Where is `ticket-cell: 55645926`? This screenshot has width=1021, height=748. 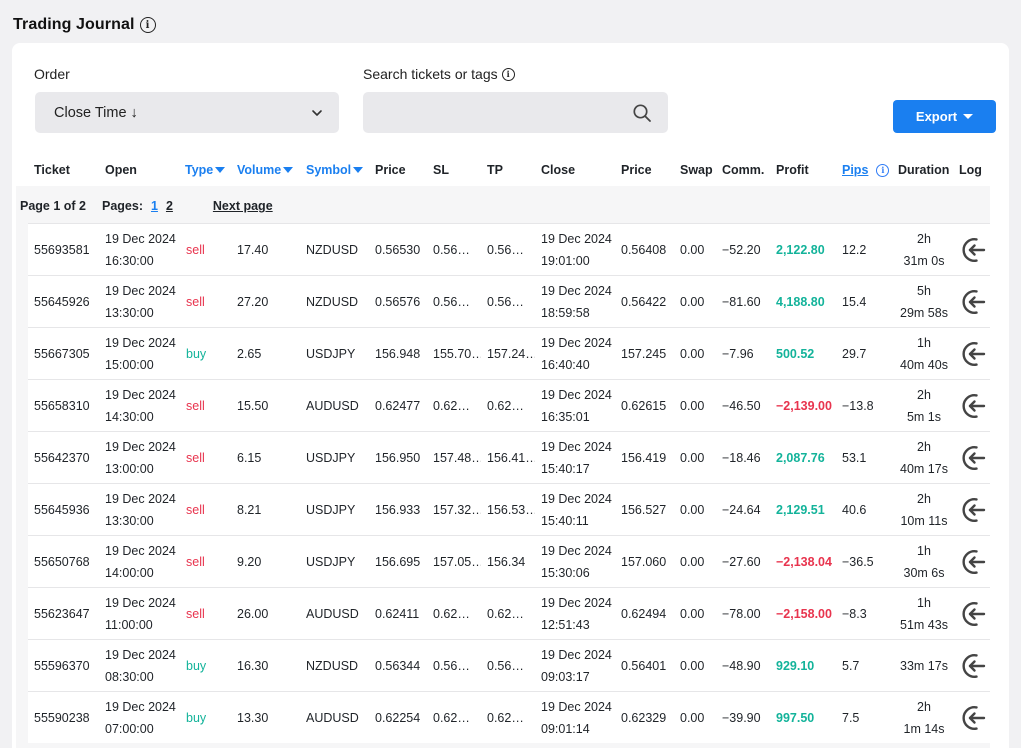
ticket-cell: 55645926 is located at coordinates (62, 302).